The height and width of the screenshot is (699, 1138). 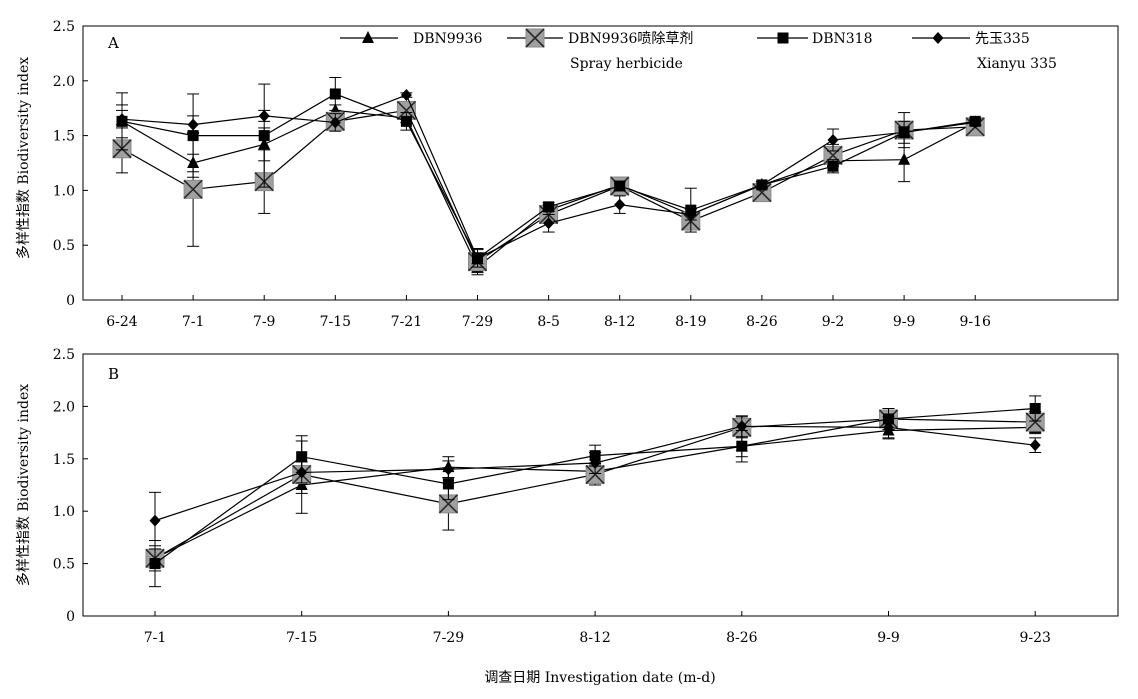 What do you see at coordinates (1034, 638) in the screenshot?
I see `x-tick-label: 9-23` at bounding box center [1034, 638].